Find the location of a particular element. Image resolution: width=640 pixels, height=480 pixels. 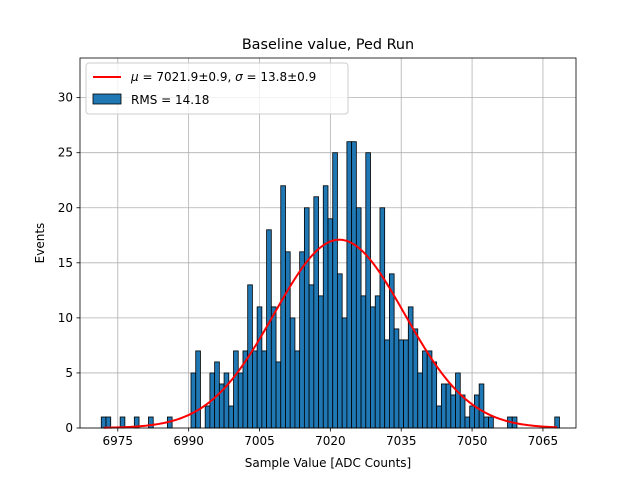

x-tick-label: 6990 is located at coordinates (188, 441).